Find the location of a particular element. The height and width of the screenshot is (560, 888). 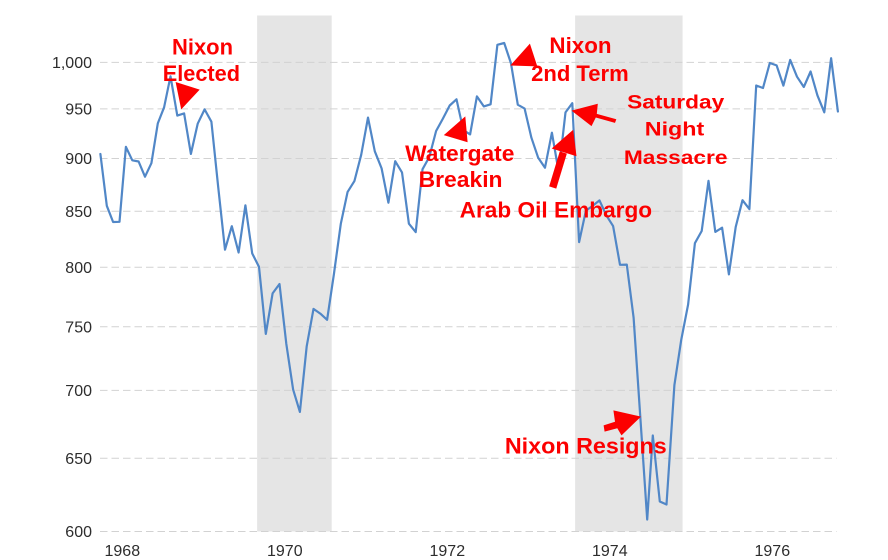

svg-text: Elected is located at coordinates (201, 73).